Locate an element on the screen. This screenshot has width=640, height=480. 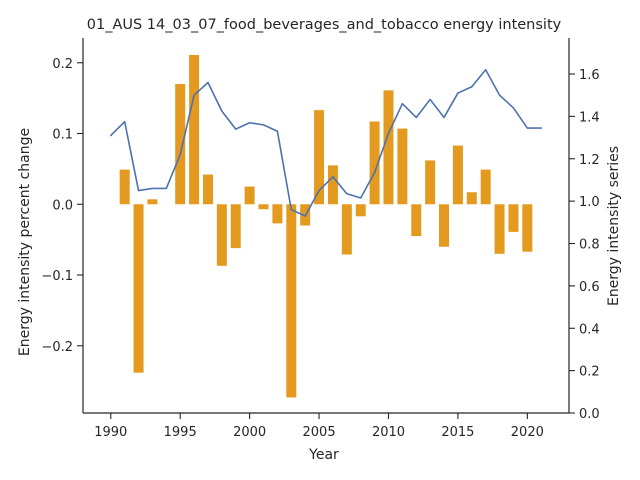
bar-1991 is located at coordinates (124, 187).